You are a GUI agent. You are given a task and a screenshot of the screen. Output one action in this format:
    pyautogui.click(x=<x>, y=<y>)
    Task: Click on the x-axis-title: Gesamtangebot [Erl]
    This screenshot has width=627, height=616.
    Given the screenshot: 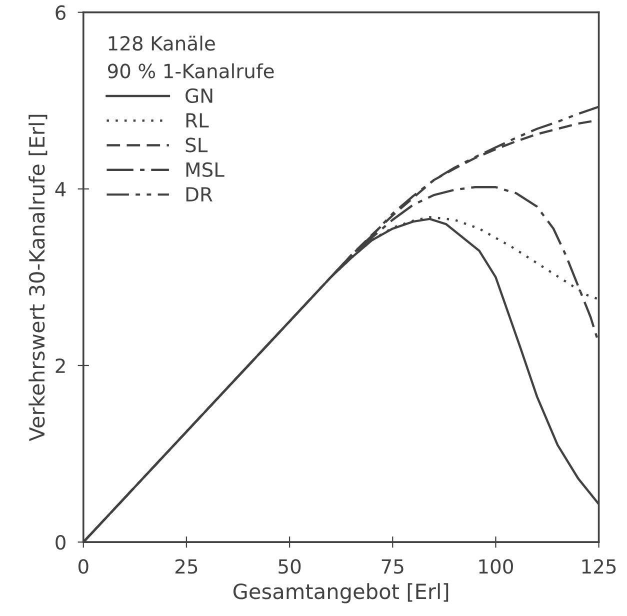 What is the action you would take?
    pyautogui.click(x=340, y=593)
    